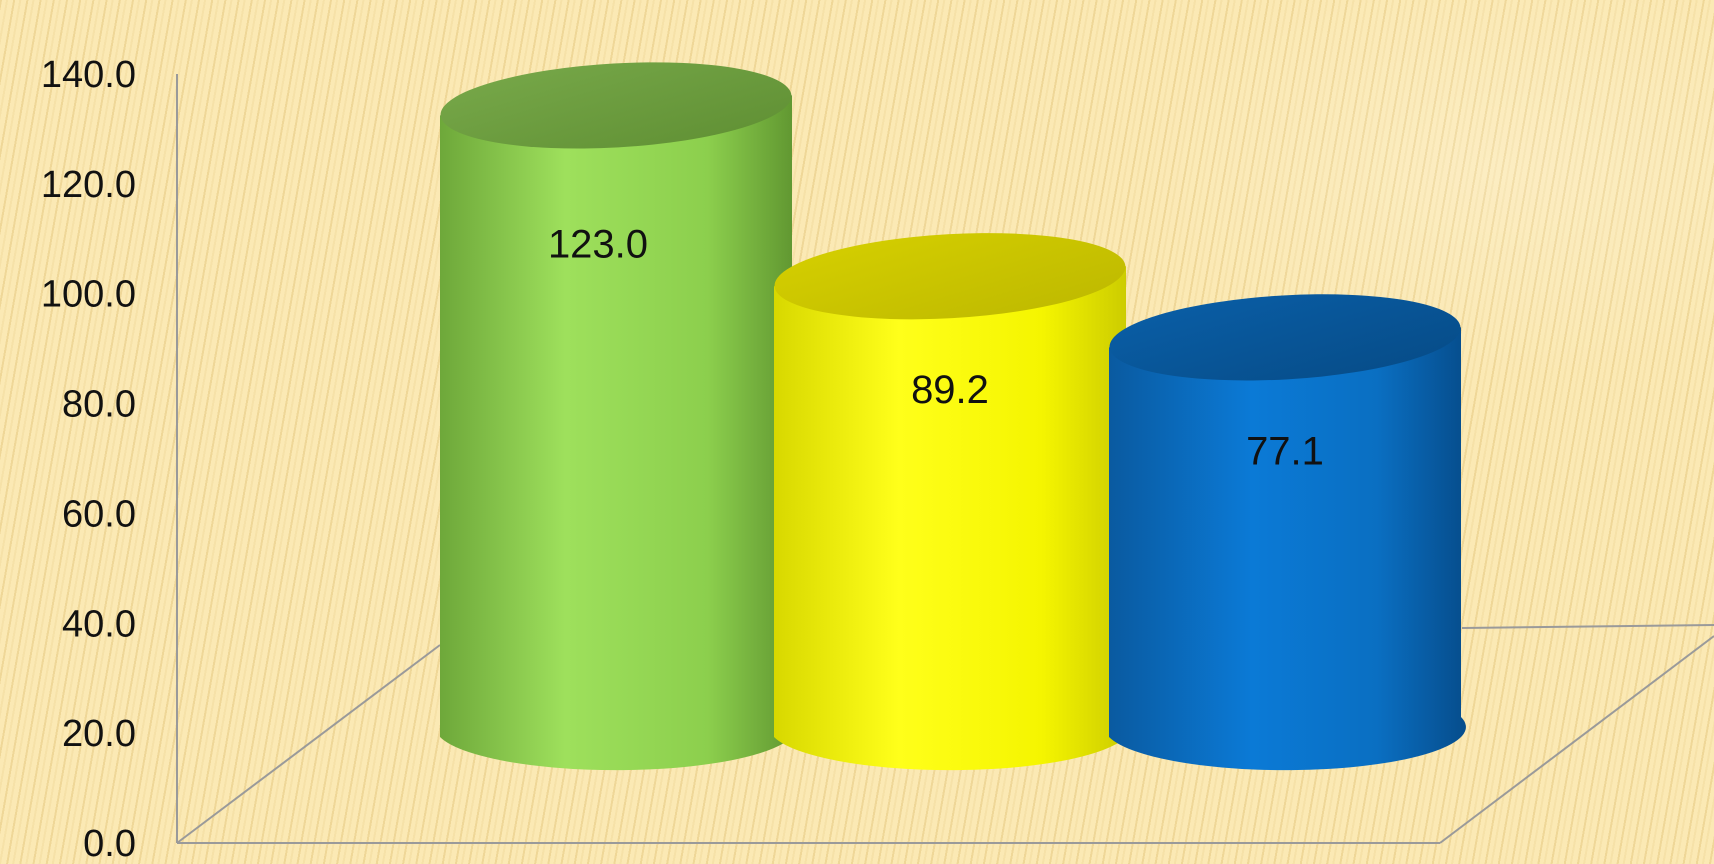  What do you see at coordinates (88, 295) in the screenshot?
I see `y-tick-label: 100.0` at bounding box center [88, 295].